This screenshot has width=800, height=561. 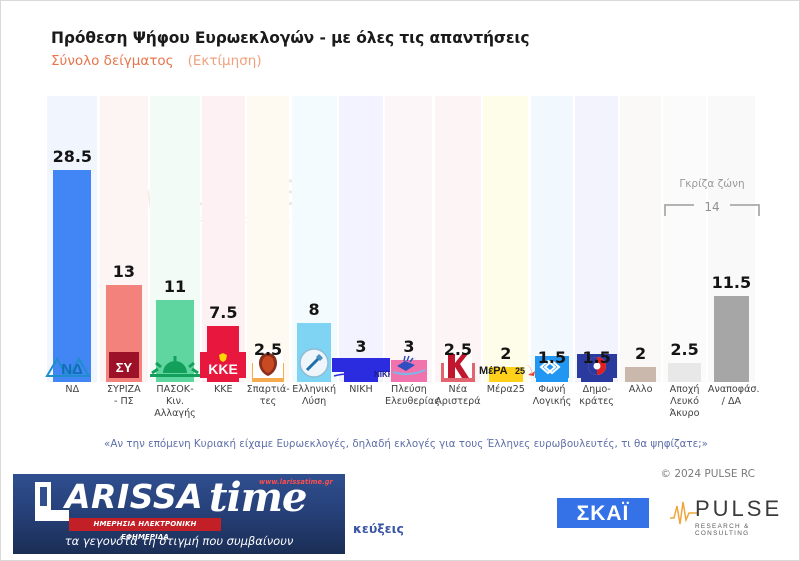 I want to click on larissa-banner-text: ΗΜΕΡΗΣΙΑ ΗΛΕΚΤΡΟΝΙΚΗ ΕΦΗΜΕΡΙΔΑ, so click(x=145, y=530).